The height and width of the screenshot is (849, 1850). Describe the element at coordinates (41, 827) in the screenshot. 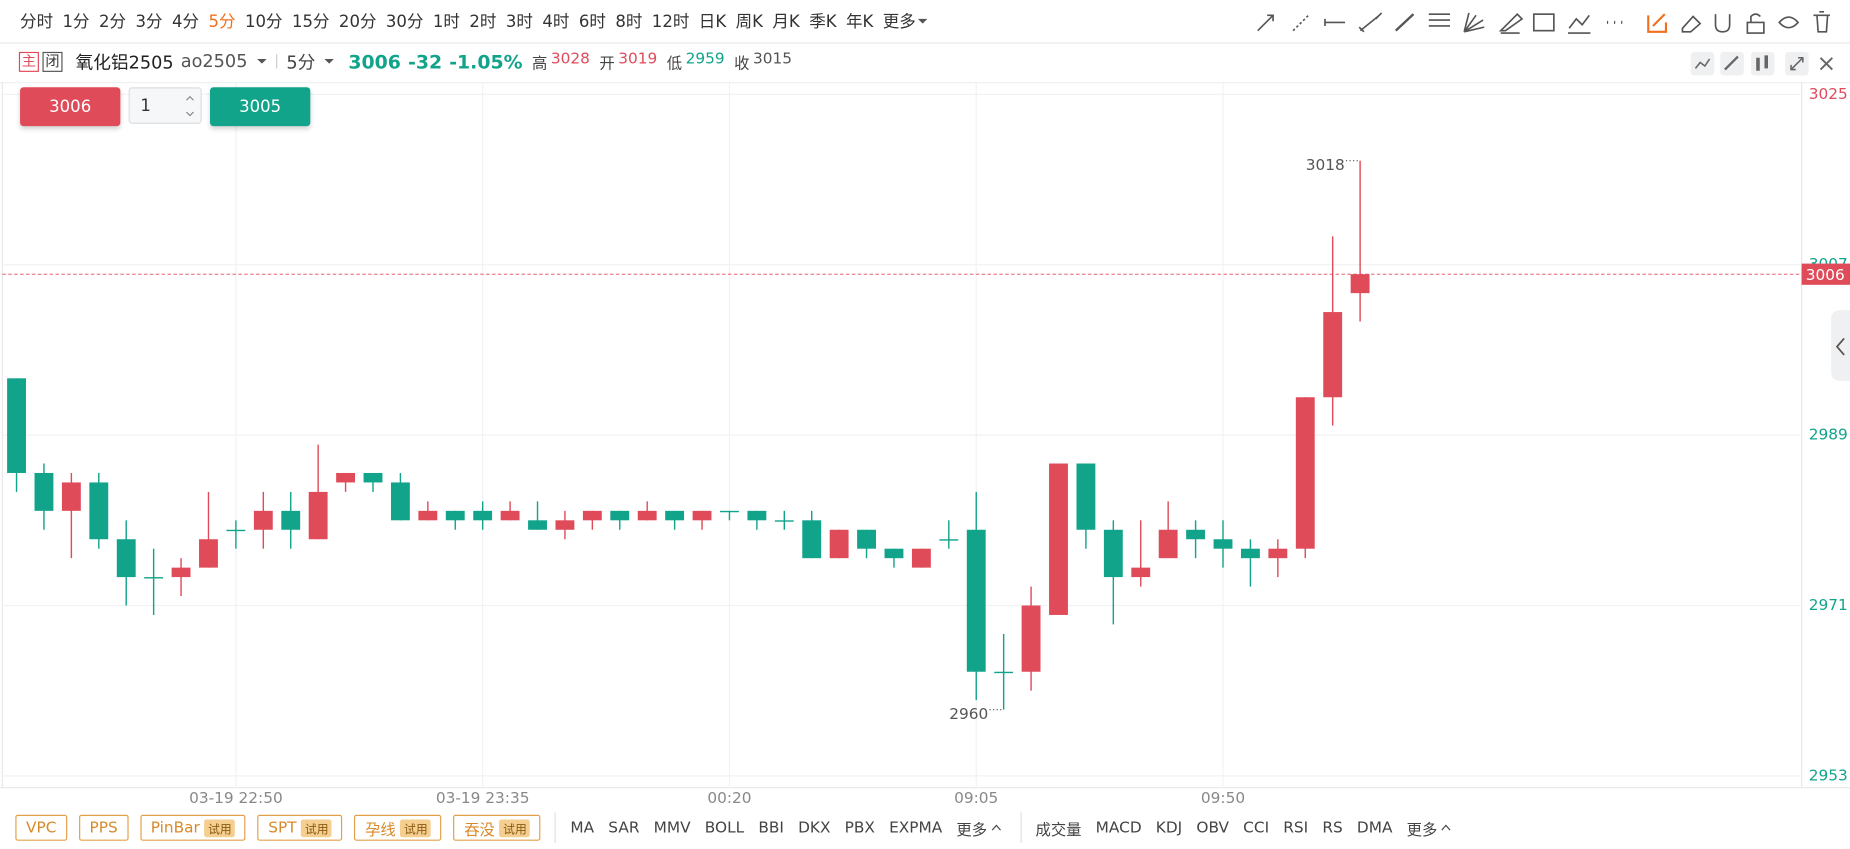

I see `pattern-tag: VPC` at that location.